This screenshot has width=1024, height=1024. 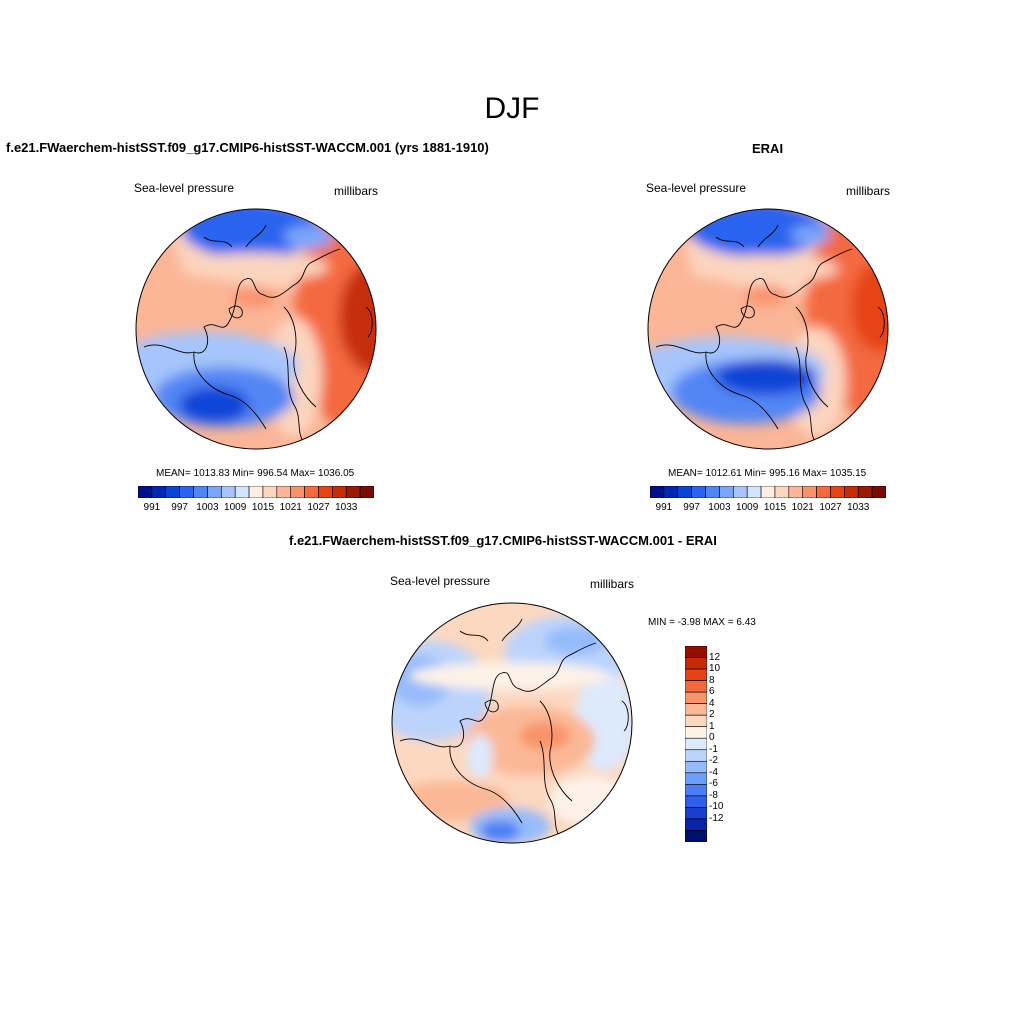 I want to click on colorbar-tick-label: 10, so click(x=715, y=669).